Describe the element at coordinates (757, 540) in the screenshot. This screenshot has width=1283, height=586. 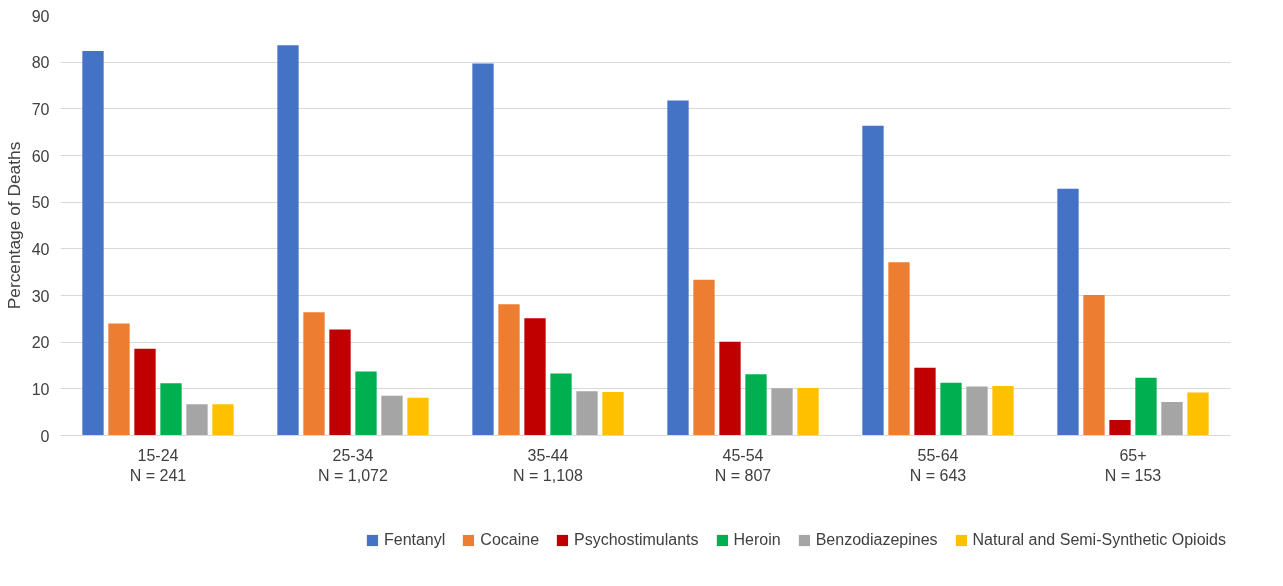
I see `legend-label: Heroin` at that location.